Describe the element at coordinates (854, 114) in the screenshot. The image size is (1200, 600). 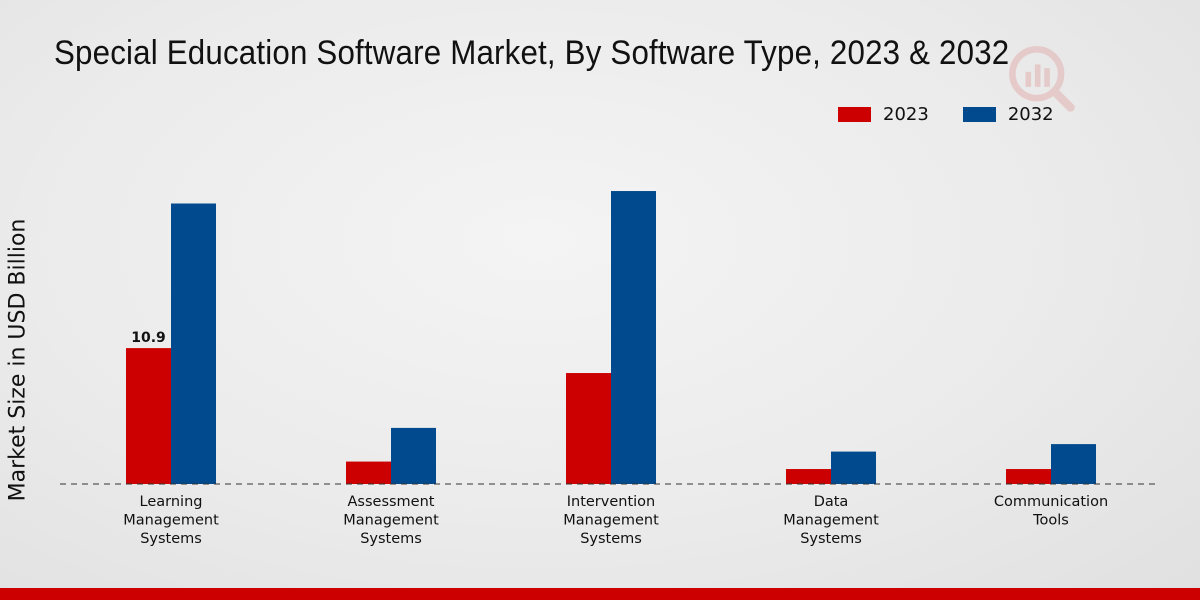
I see `legend-swatch-2023` at that location.